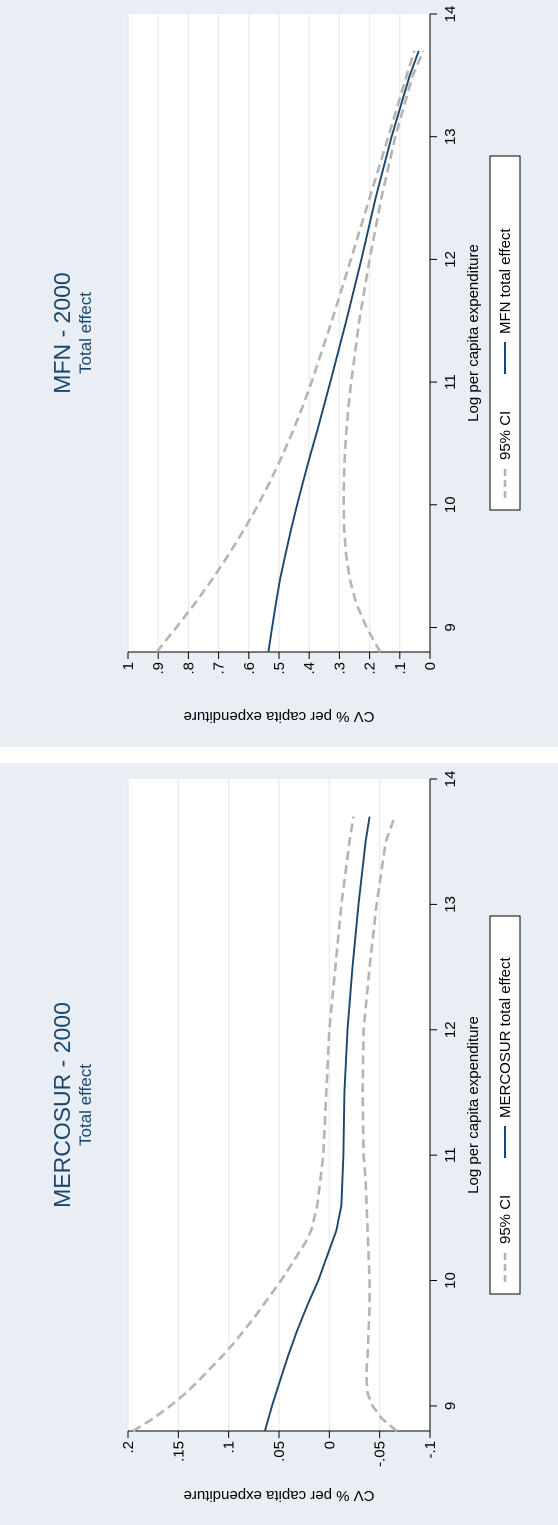 This screenshot has width=558, height=1525. I want to click on y-tick-label: -.1, so click(430, 1450).